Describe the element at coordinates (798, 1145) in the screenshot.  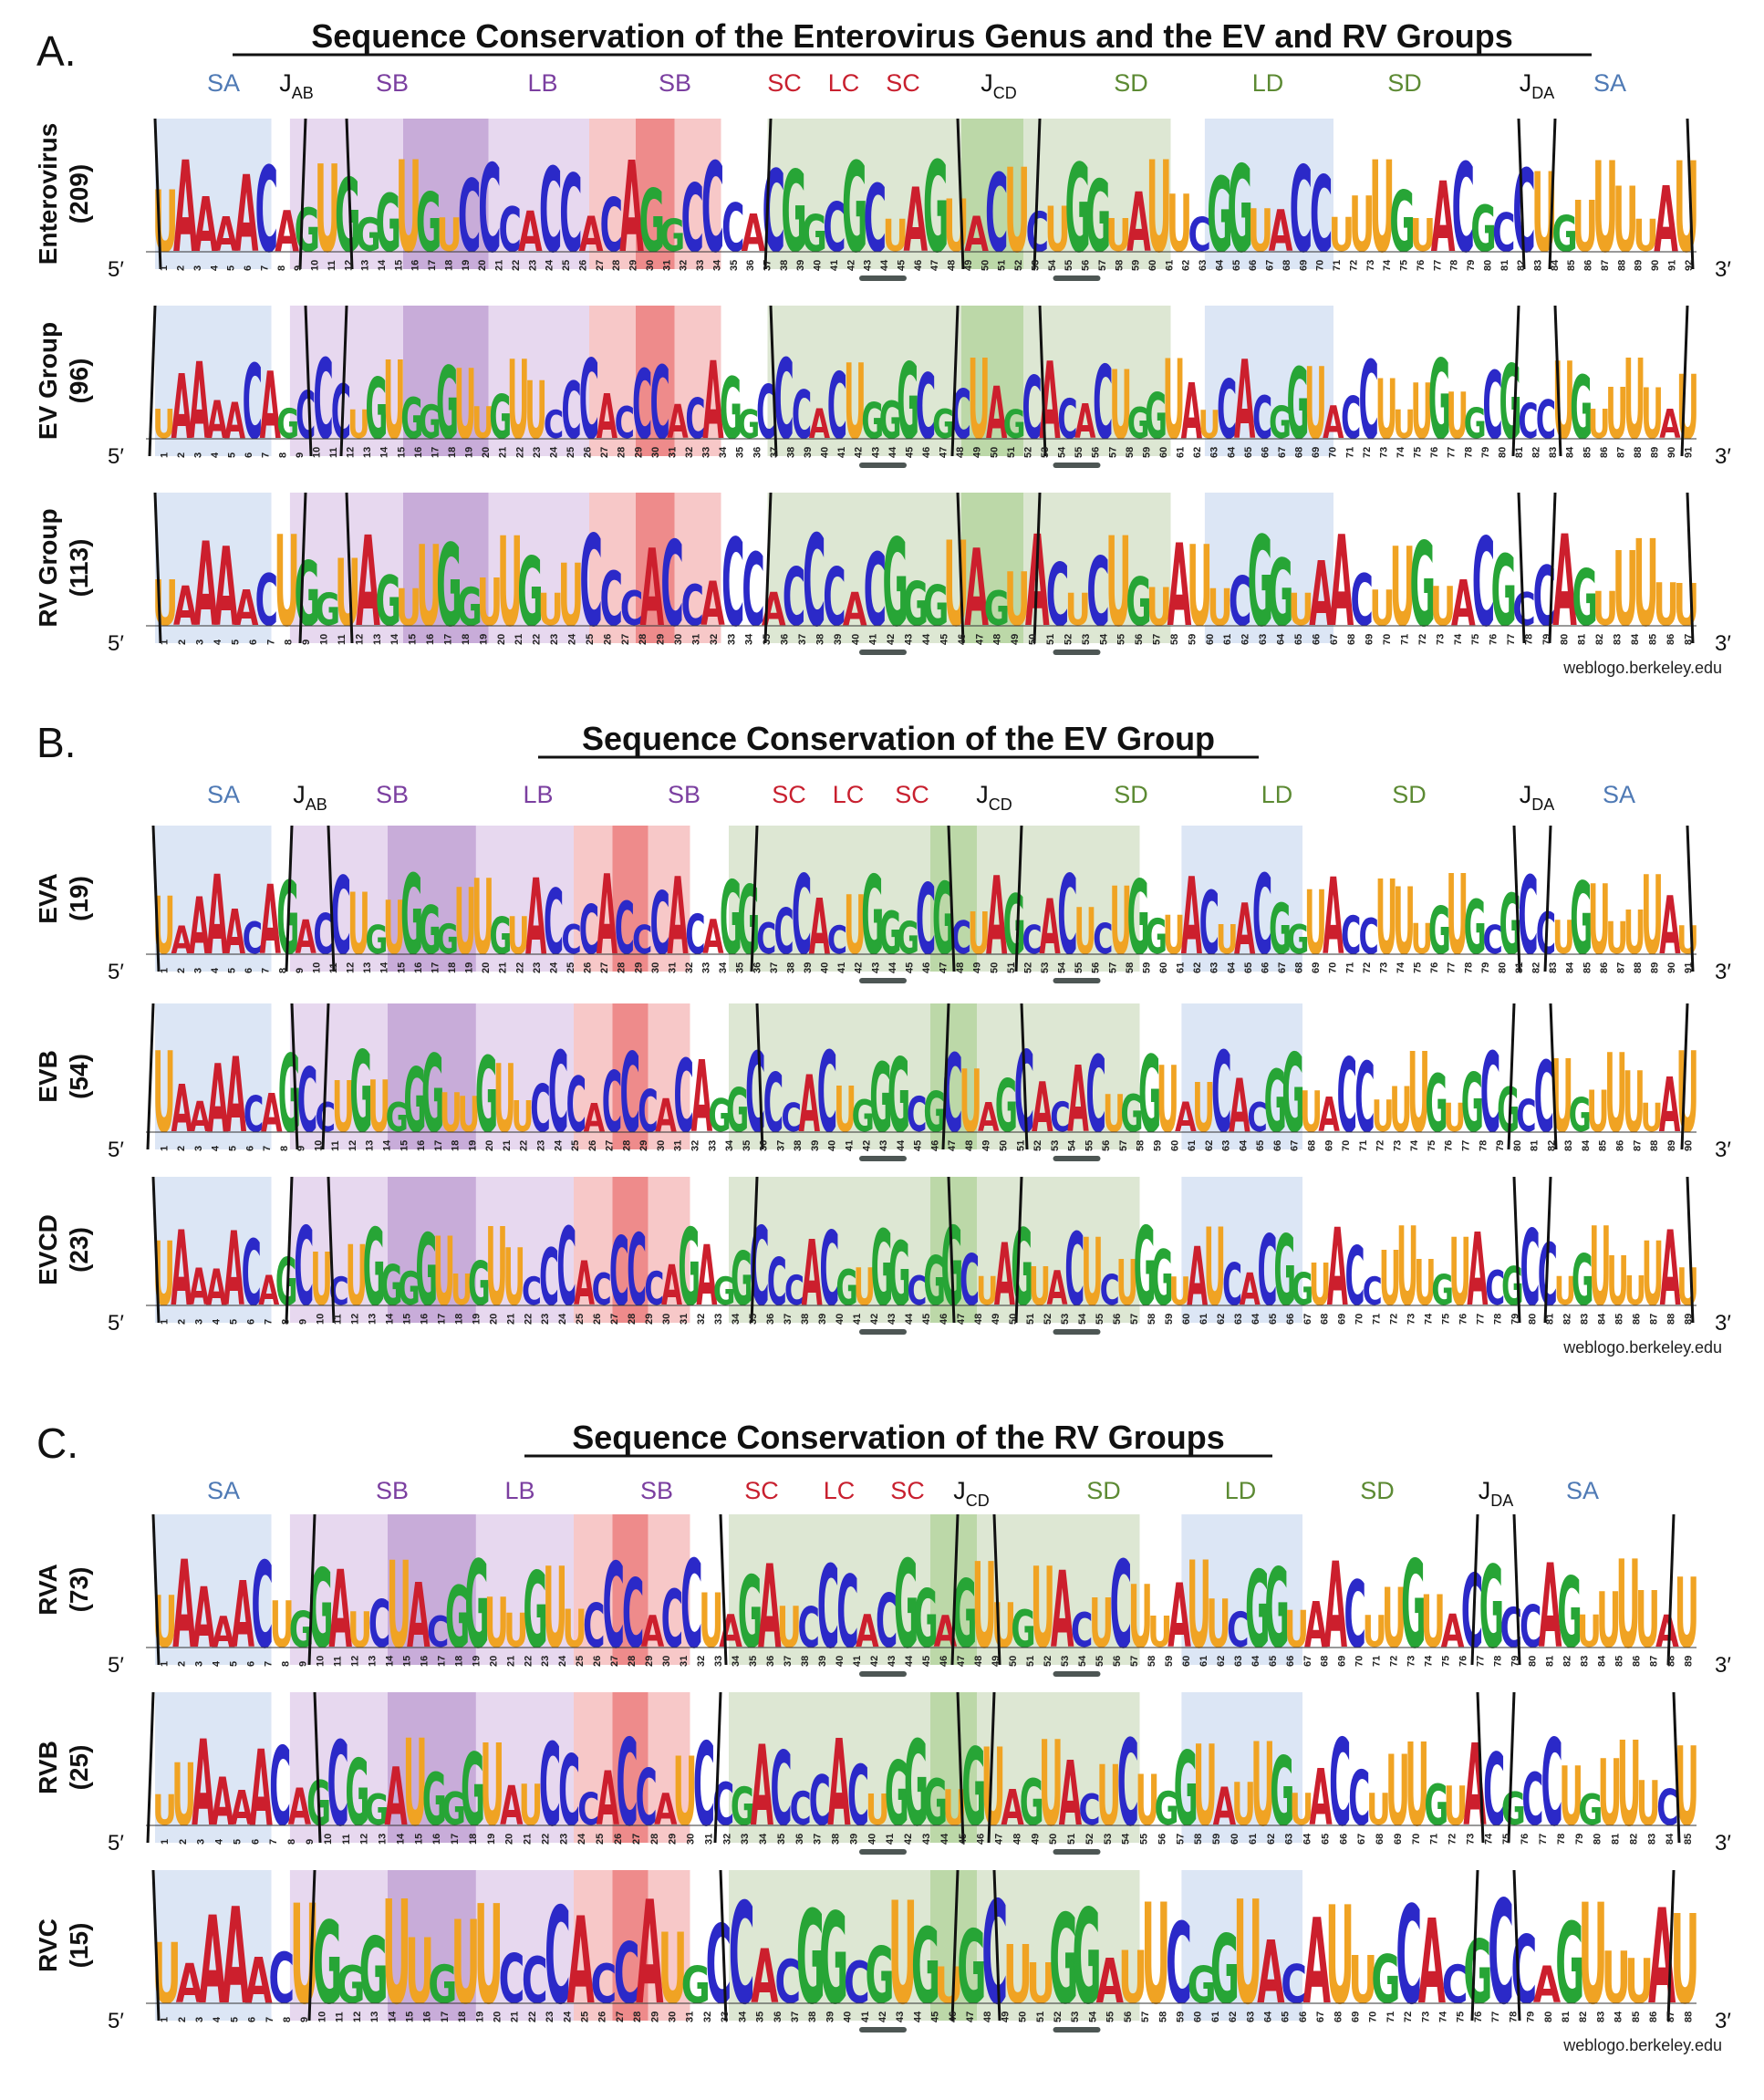
I see `position-number: 38` at that location.